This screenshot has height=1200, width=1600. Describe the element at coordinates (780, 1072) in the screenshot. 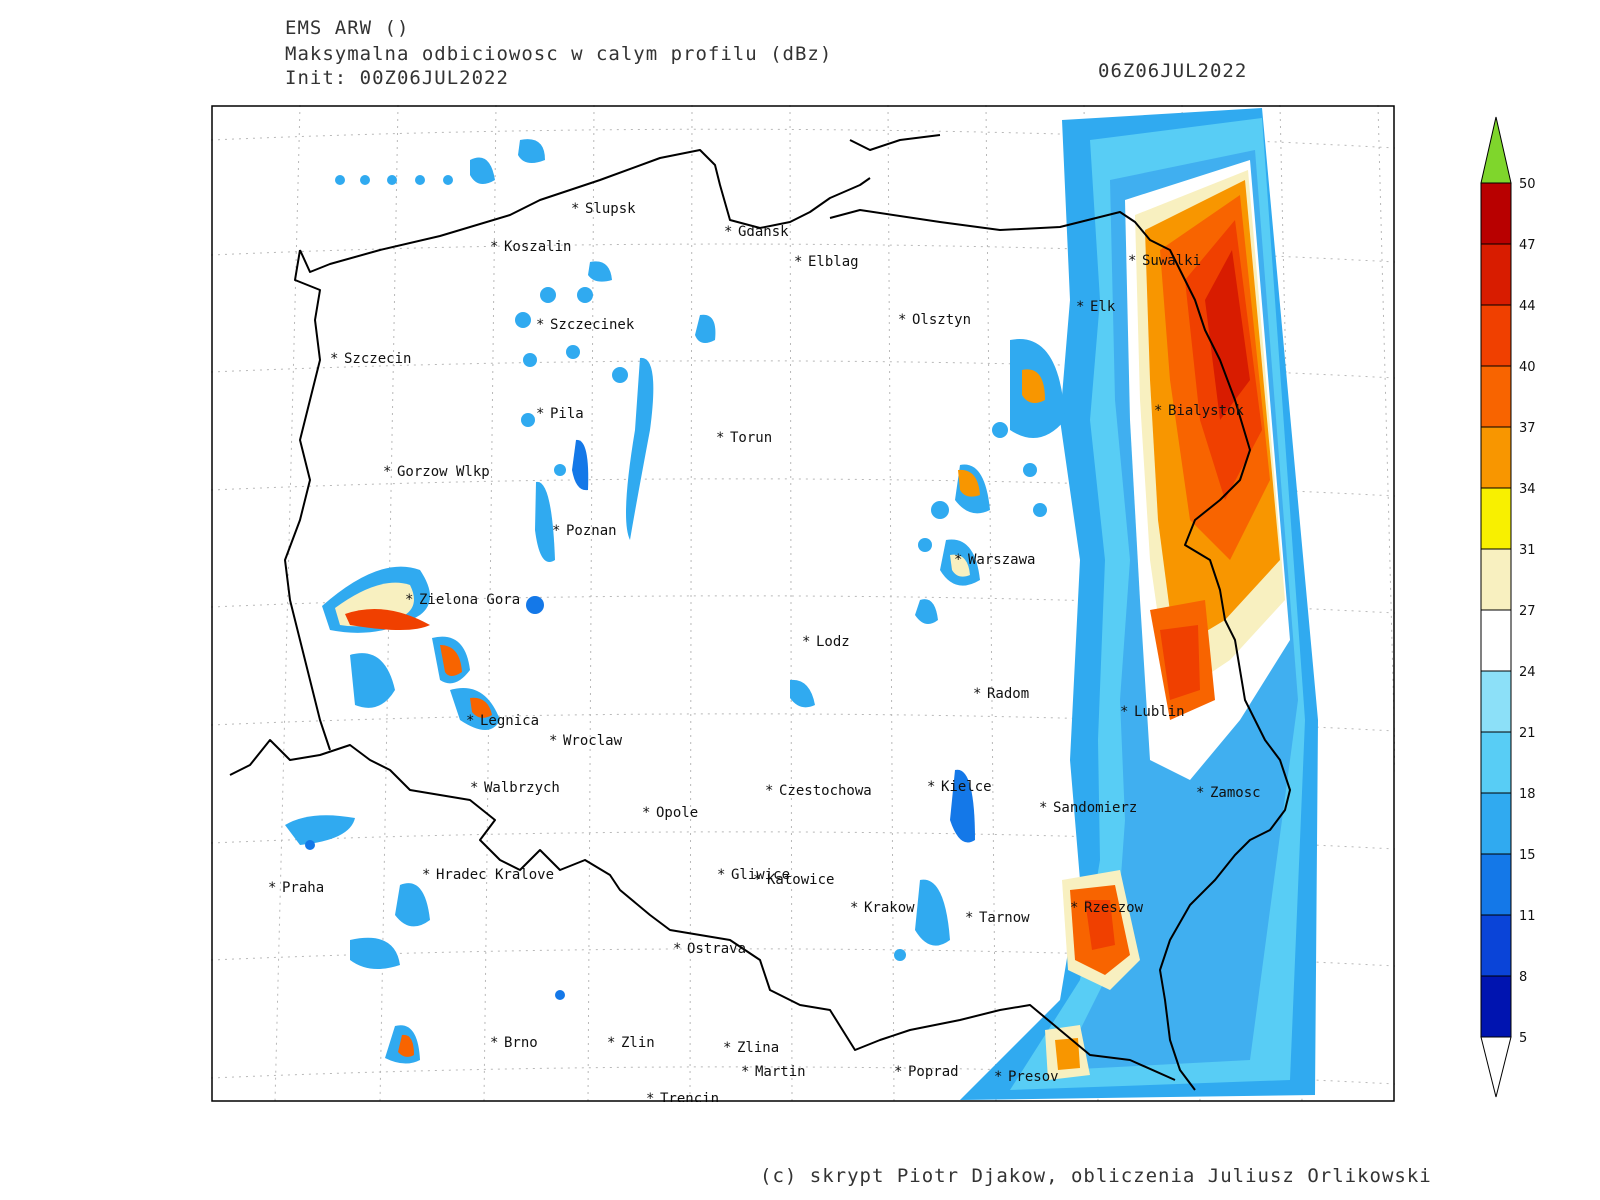

I see `city-label: Martin` at that location.